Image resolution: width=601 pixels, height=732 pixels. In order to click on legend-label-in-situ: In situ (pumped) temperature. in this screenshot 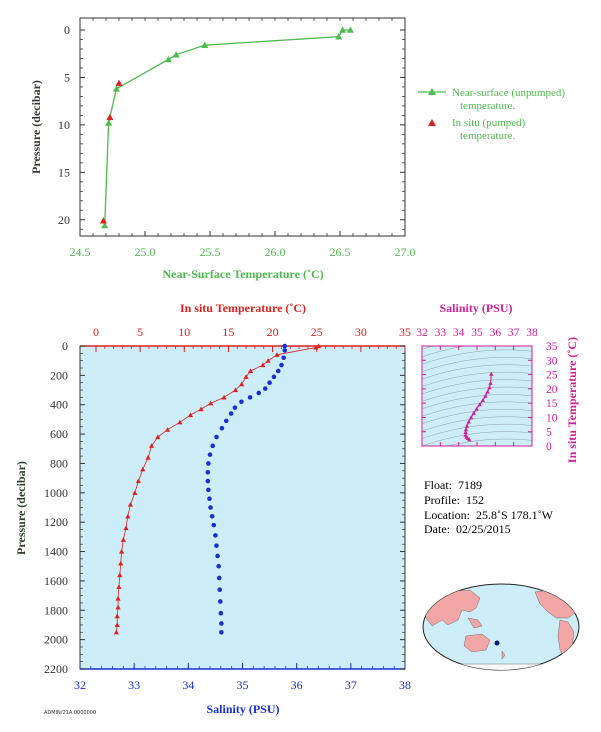, I will do `click(489, 129)`.